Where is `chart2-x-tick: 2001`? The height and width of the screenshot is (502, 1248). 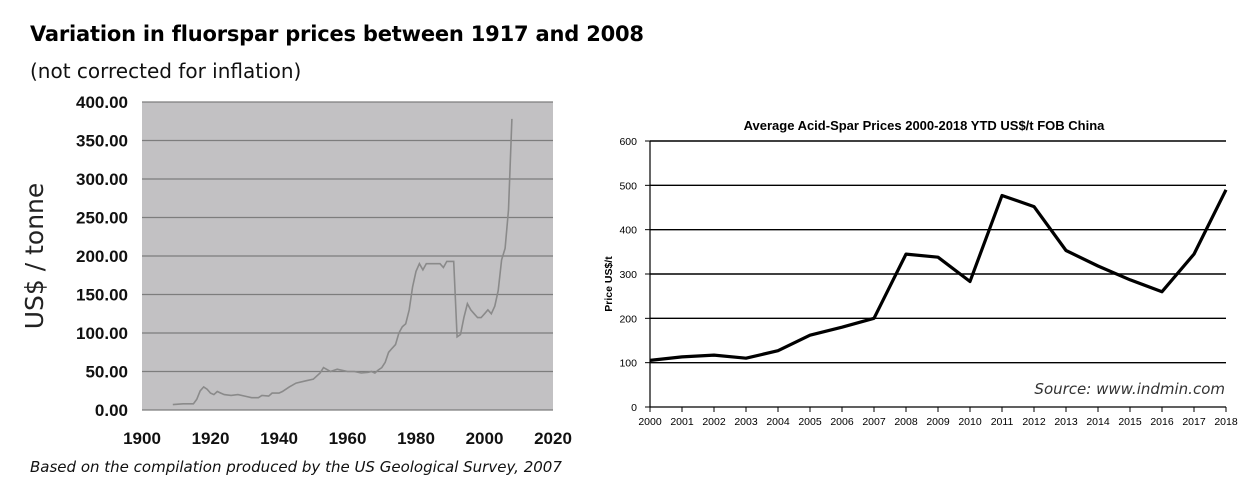 chart2-x-tick: 2001 is located at coordinates (682, 422).